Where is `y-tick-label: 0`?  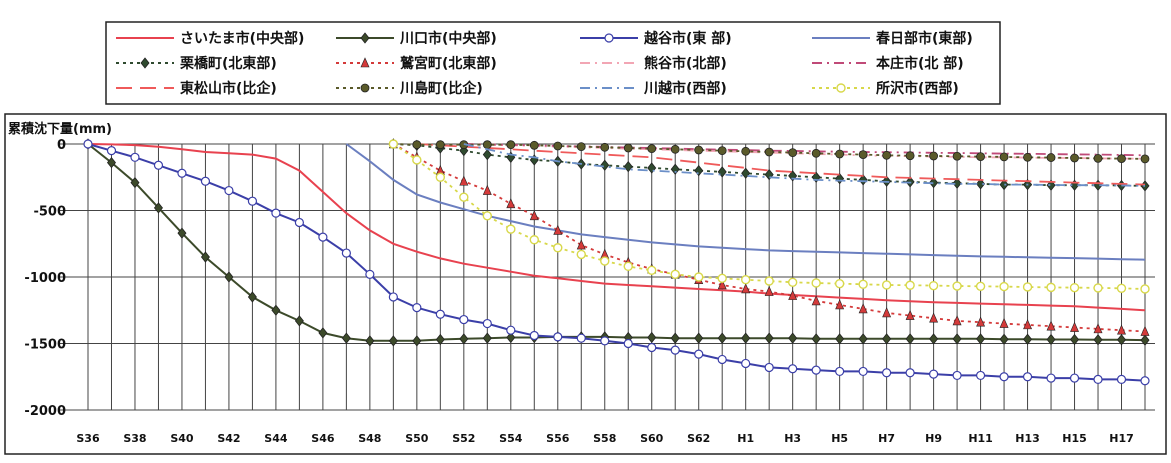 y-tick-label: 0 is located at coordinates (61, 145).